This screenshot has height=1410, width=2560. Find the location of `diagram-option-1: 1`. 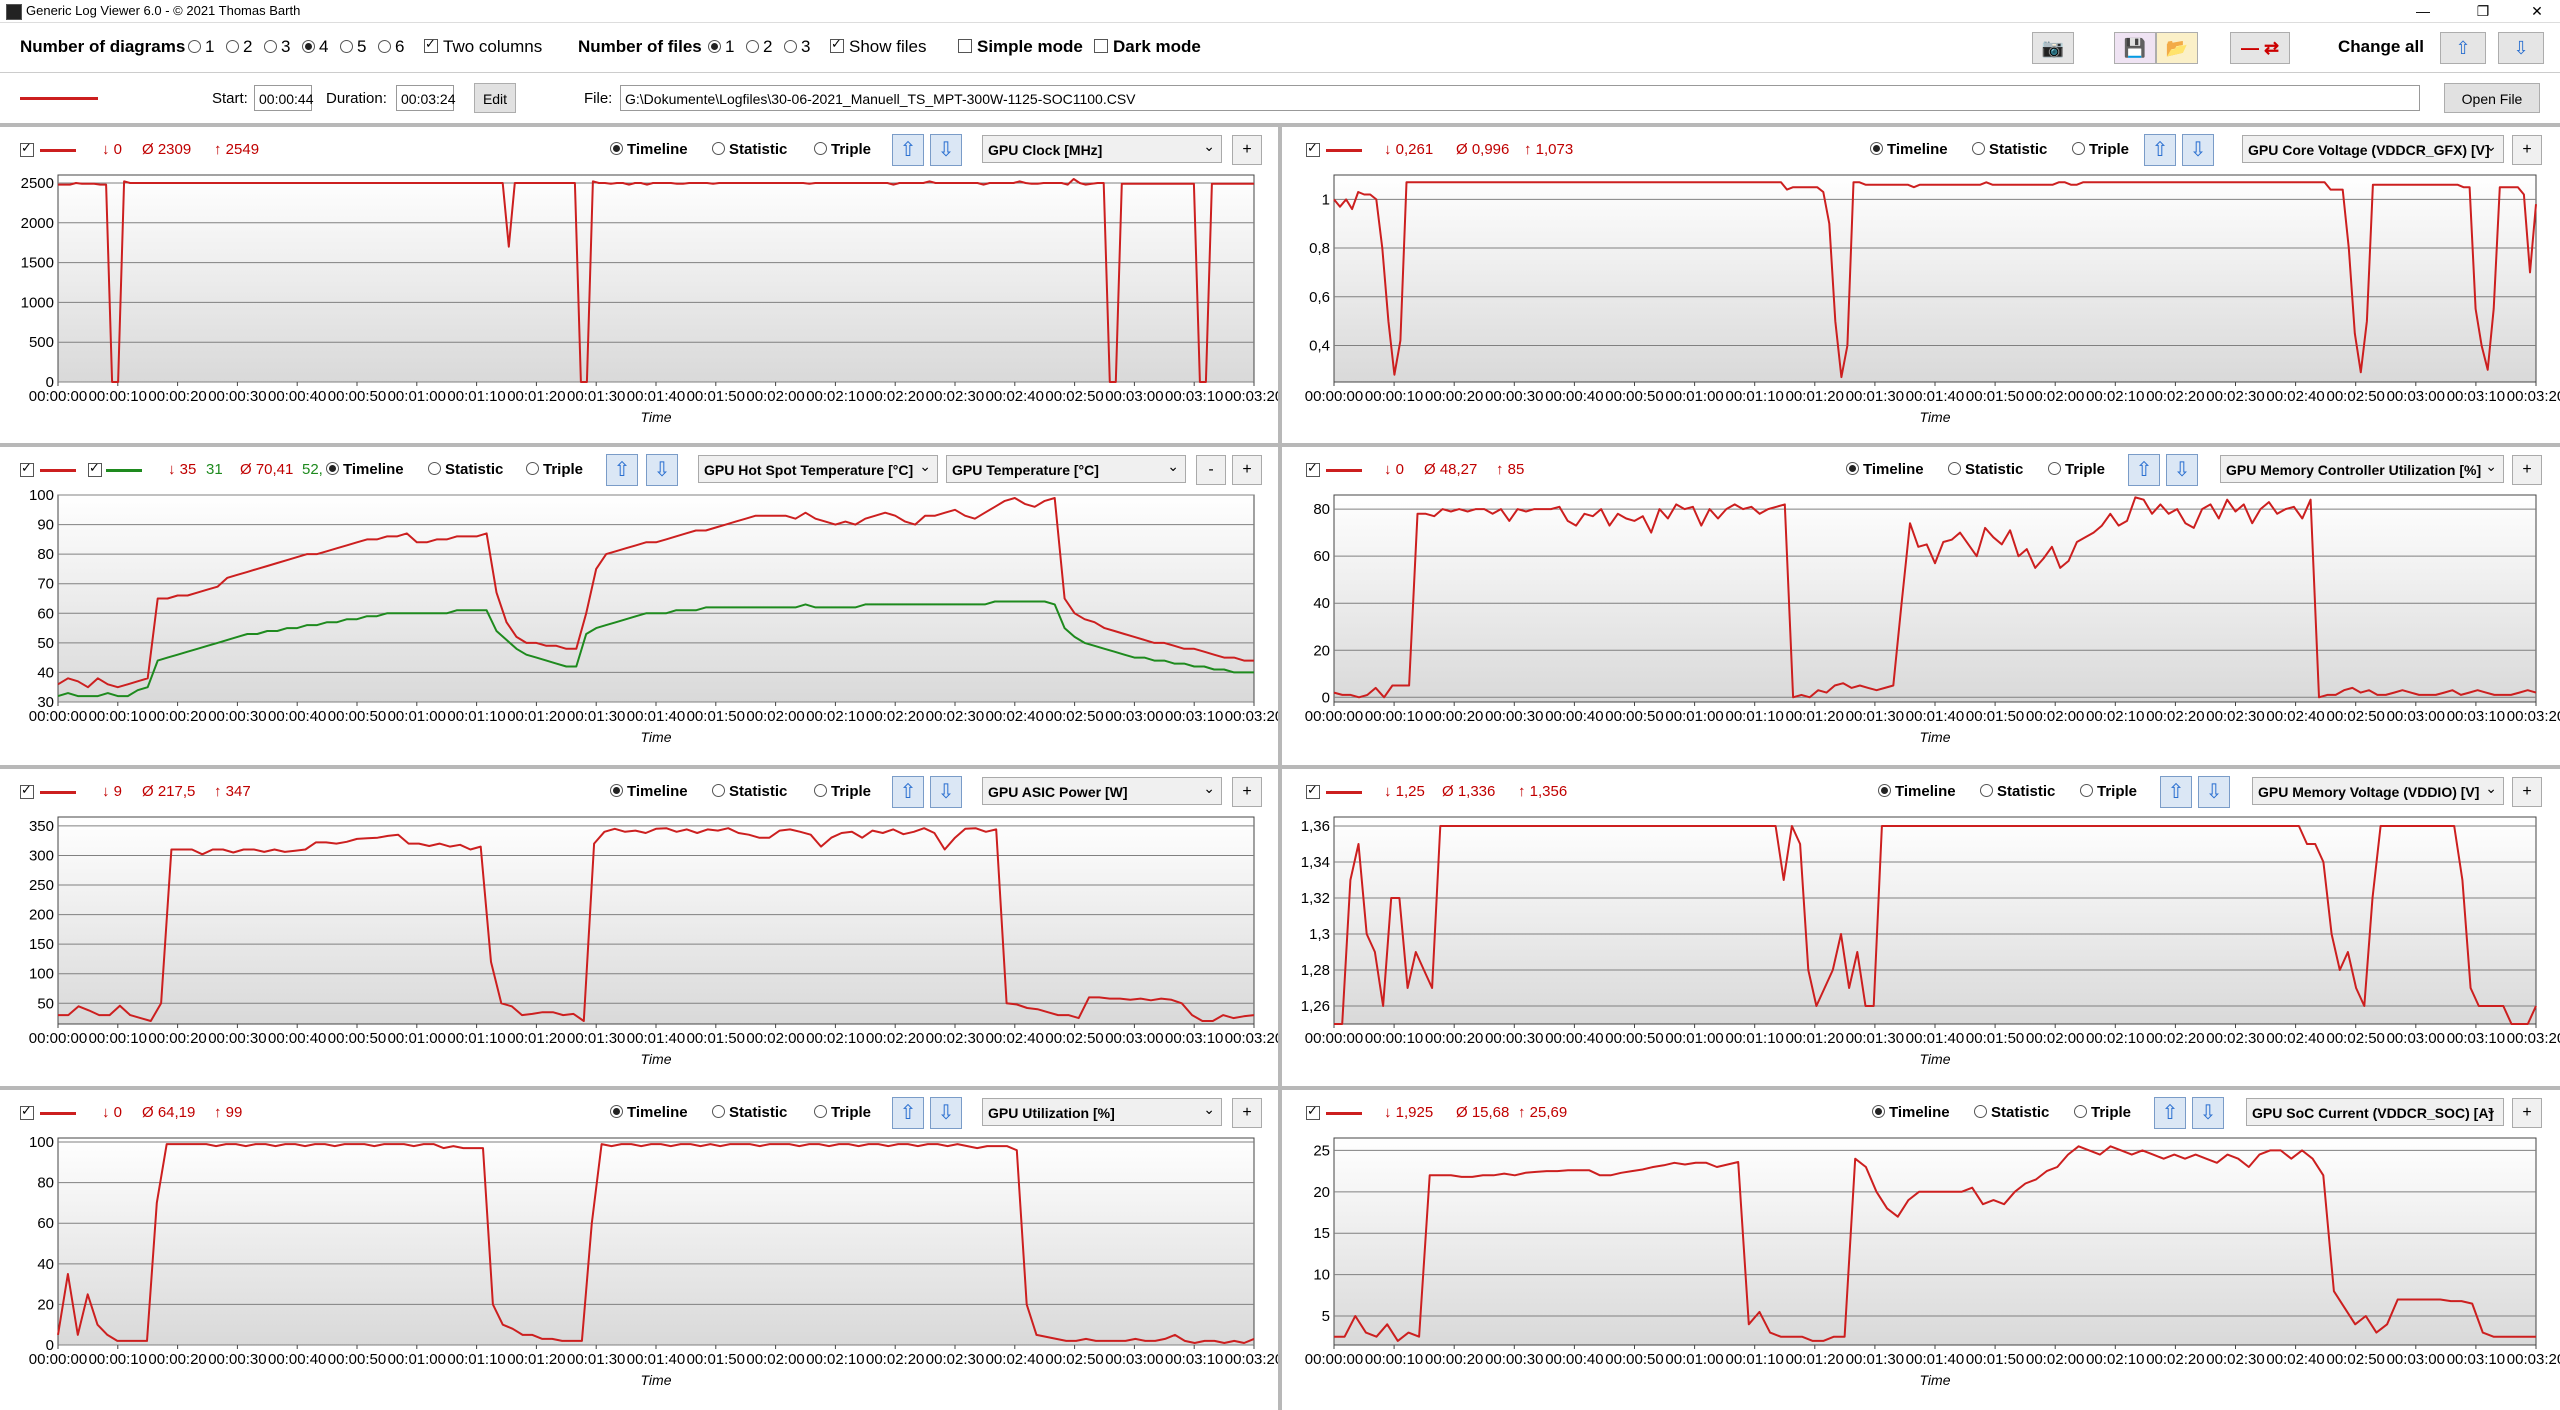

diagram-option-1: 1 is located at coordinates (201, 47).